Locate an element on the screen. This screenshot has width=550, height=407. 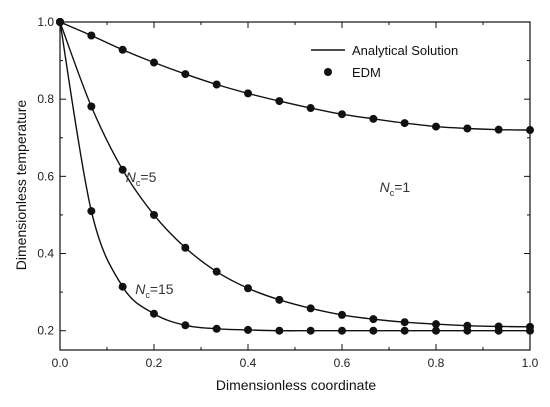
annotation-value: =5 is located at coordinates (148, 177).